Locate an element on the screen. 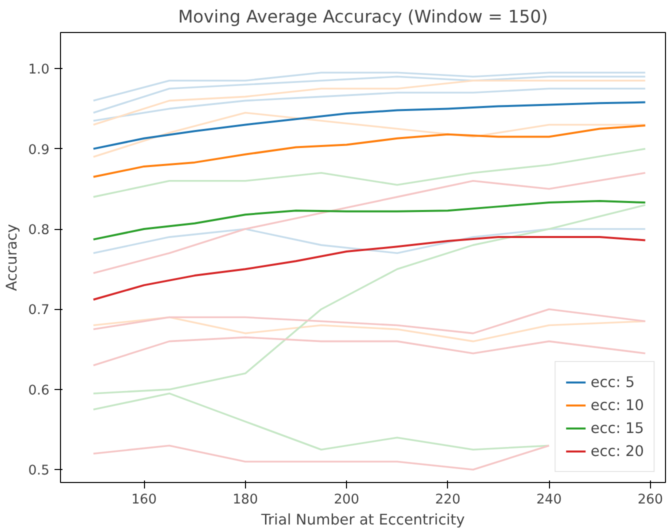 The width and height of the screenshot is (670, 531). x-tick-label: 260 is located at coordinates (651, 500).